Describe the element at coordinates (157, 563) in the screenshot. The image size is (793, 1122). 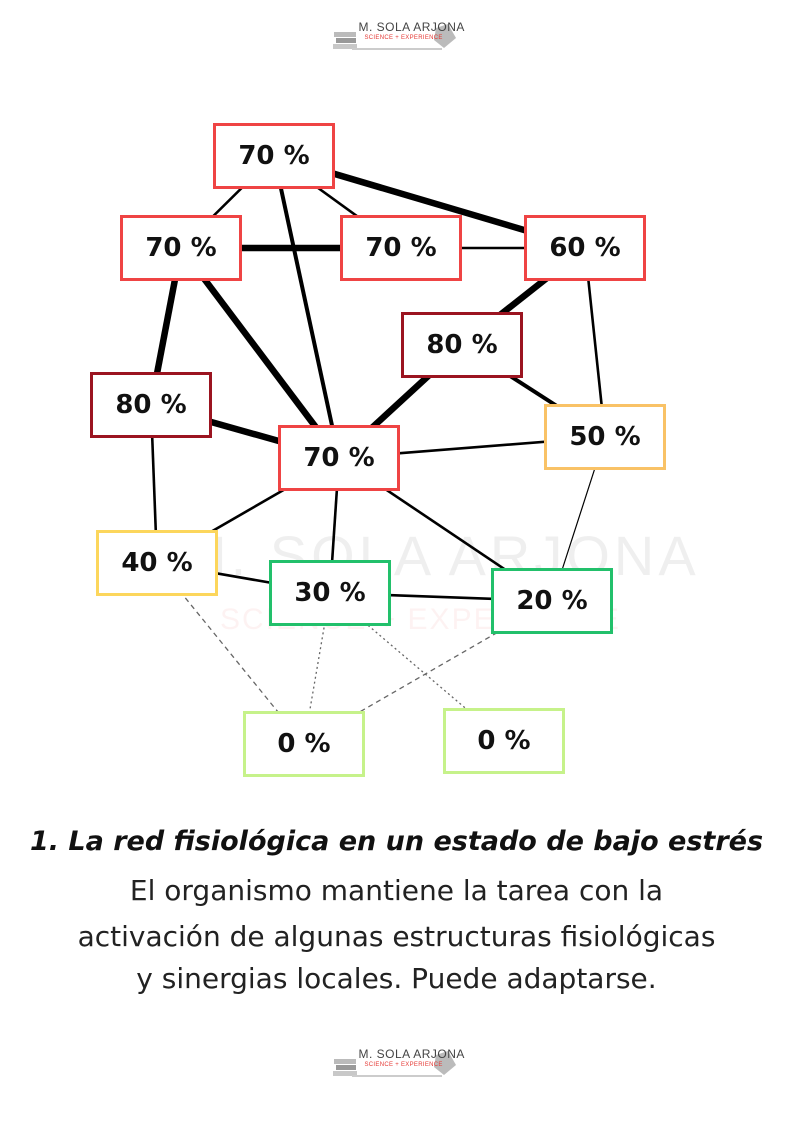
I see `node-40-left: 40 %` at that location.